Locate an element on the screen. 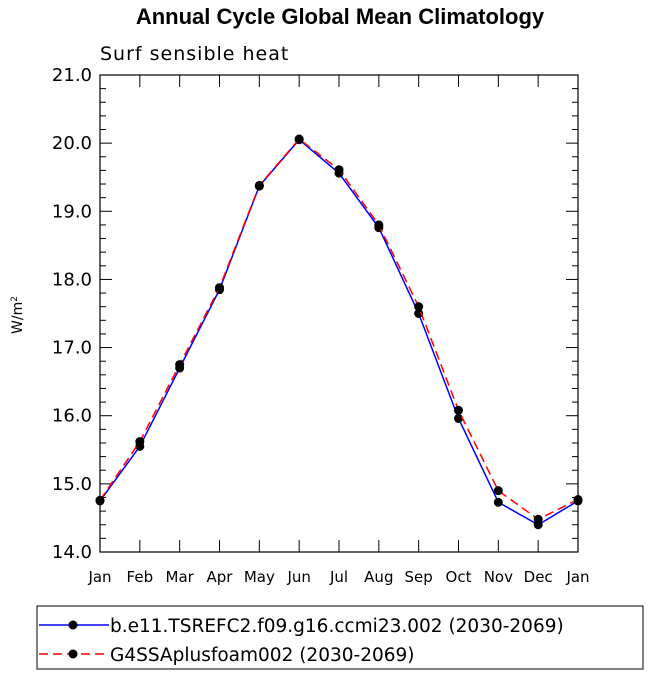 The height and width of the screenshot is (677, 649). y-axis-label-base: W/m is located at coordinates (18, 318).